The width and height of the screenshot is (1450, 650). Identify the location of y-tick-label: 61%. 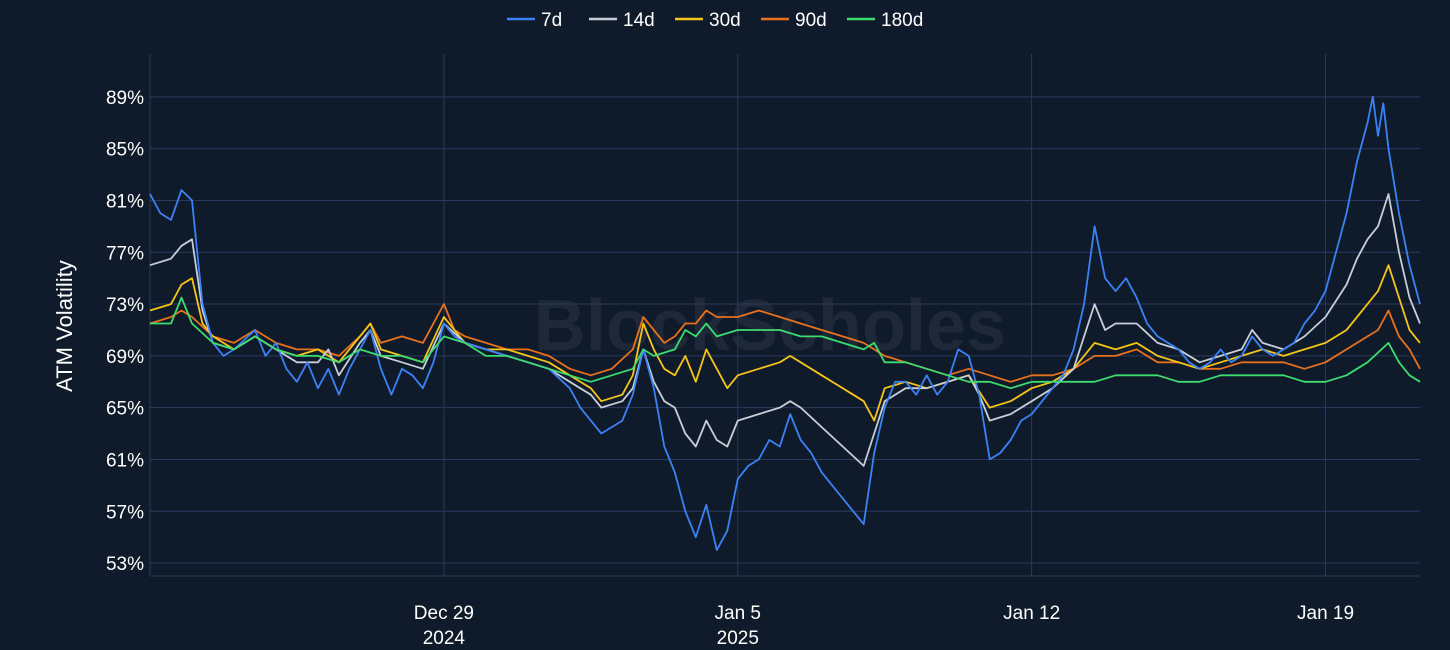
(125, 460).